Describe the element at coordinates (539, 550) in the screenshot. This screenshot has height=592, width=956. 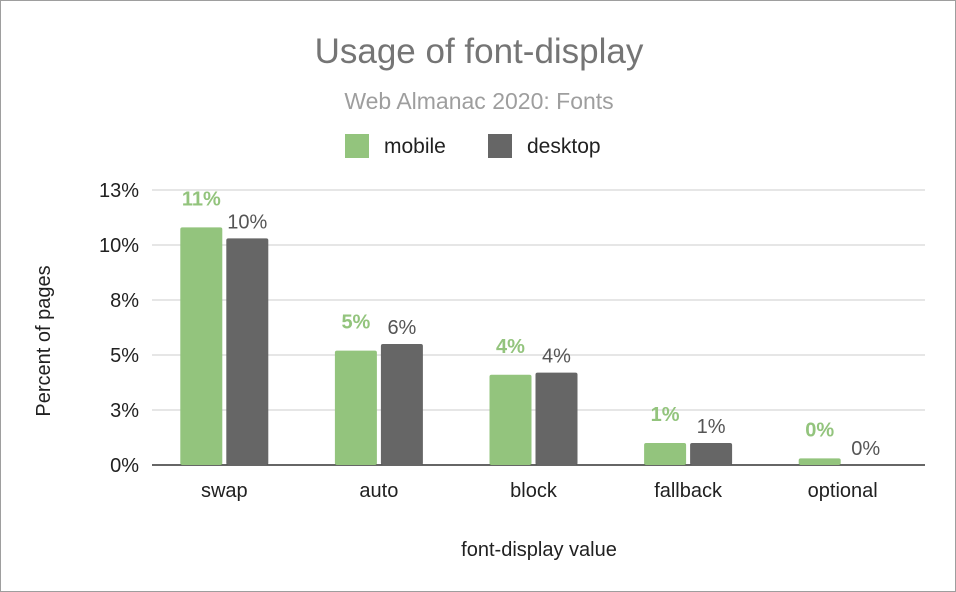
I see `x-axis-title: font-display value` at that location.